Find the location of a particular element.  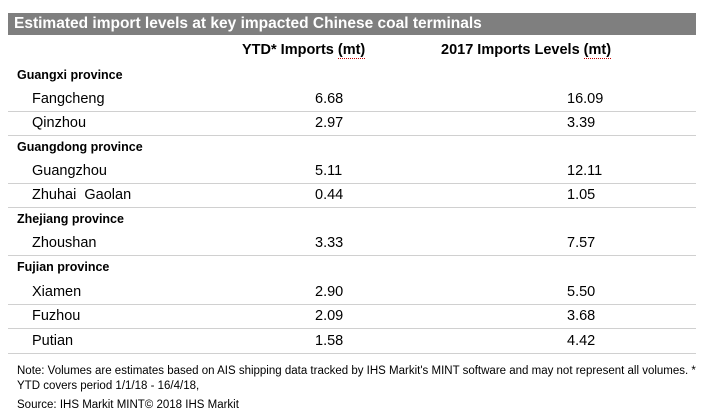

table-row: Fangcheng 6.68 16.09 is located at coordinates (352, 100).